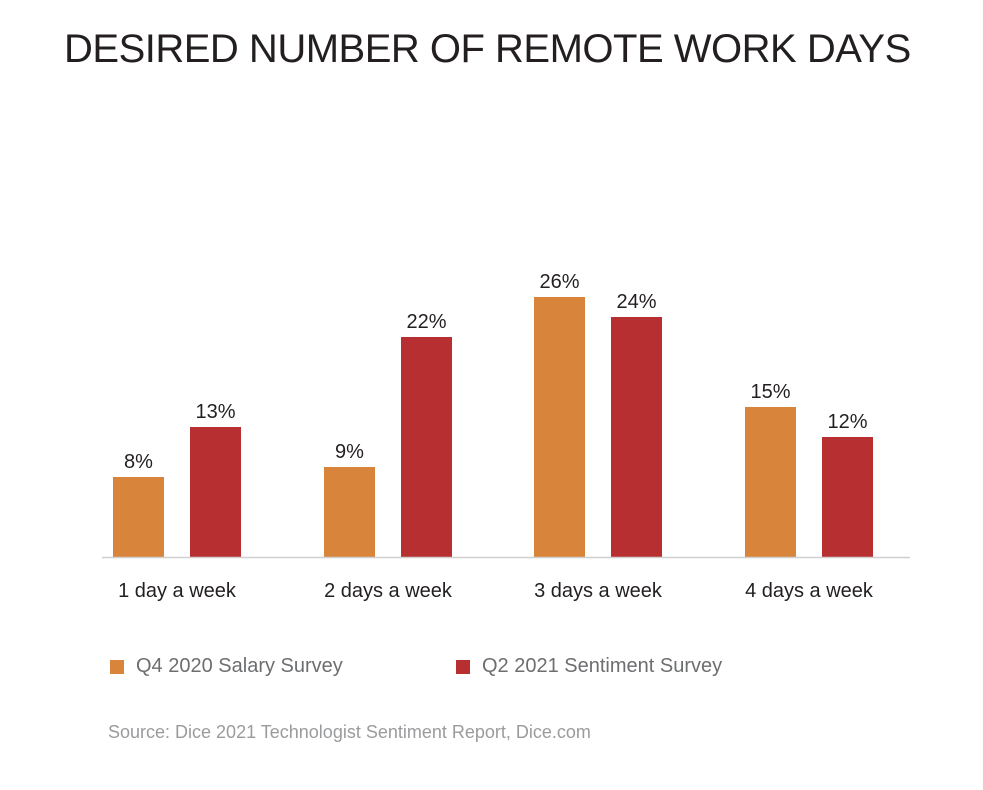 Image resolution: width=983 pixels, height=790 pixels. I want to click on legend-item-q2-2021: Q2 2021 Sentiment Survey, so click(589, 666).